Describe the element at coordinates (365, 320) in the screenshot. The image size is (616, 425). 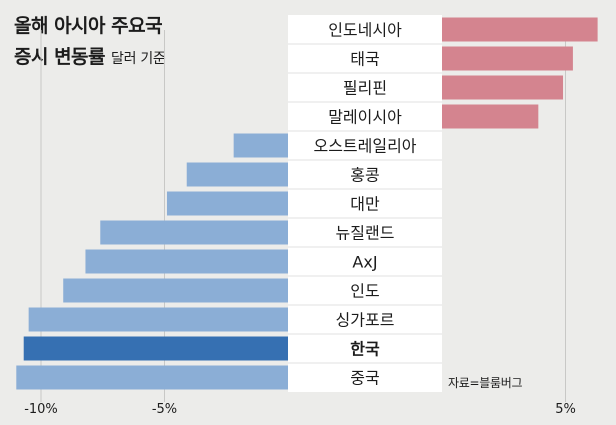
I see `category-label: 싱가포르` at that location.